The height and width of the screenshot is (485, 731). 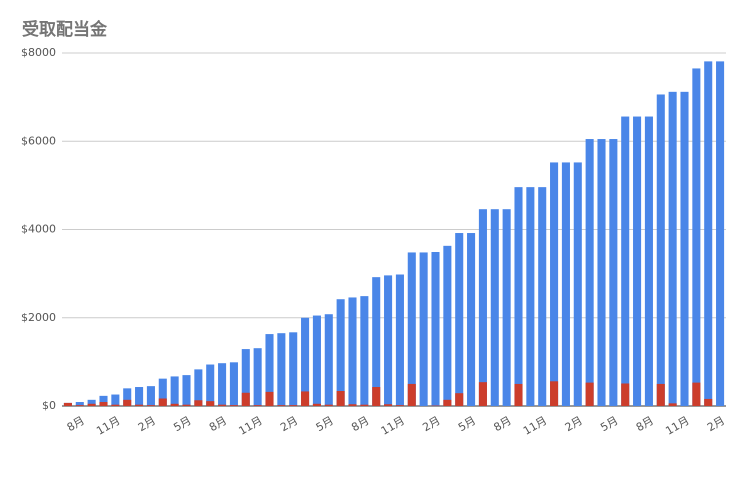 What do you see at coordinates (38, 317) in the screenshot?
I see `y-tick-label: $2000` at bounding box center [38, 317].